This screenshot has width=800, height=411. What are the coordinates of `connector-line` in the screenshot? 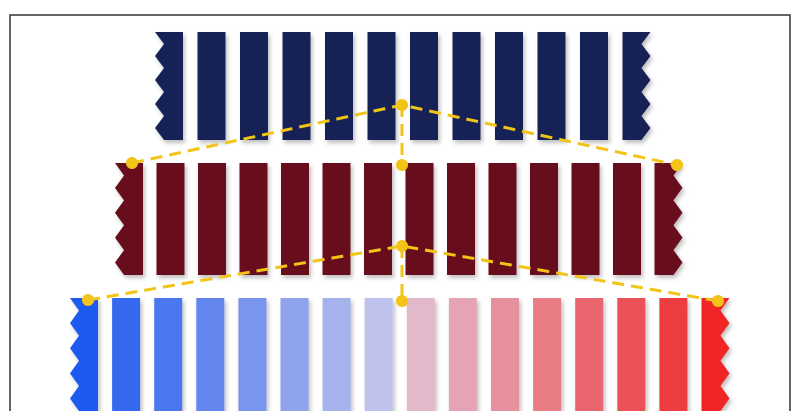 It's located at (403, 273).